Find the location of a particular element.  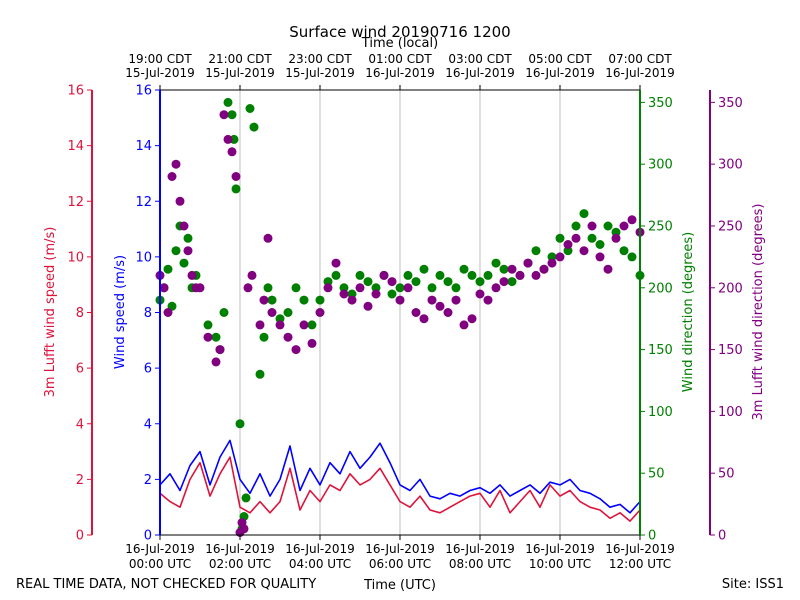

bottom-tick-time: 02:00 UTC is located at coordinates (240, 564).